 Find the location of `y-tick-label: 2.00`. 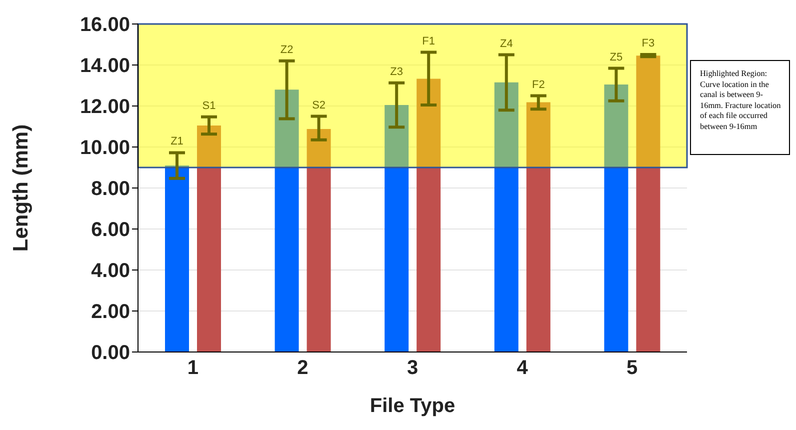

y-tick-label: 2.00 is located at coordinates (110, 312).